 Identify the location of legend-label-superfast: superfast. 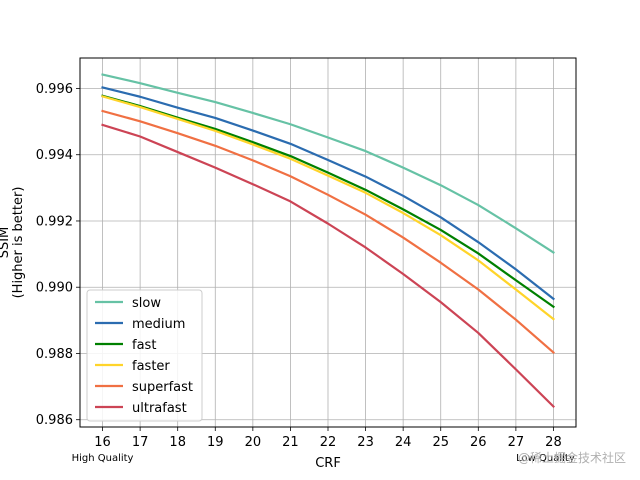
(162, 387).